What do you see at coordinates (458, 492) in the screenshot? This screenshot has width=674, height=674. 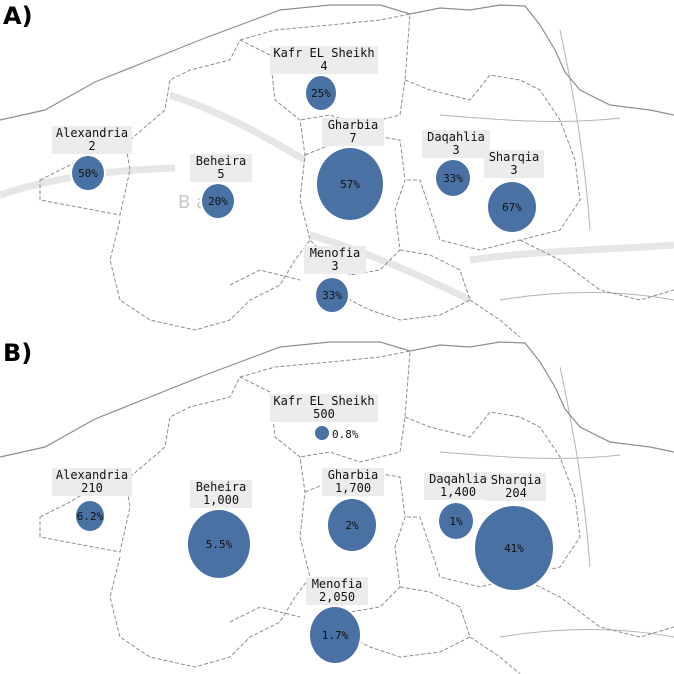 I see `region-count: 1,400` at bounding box center [458, 492].